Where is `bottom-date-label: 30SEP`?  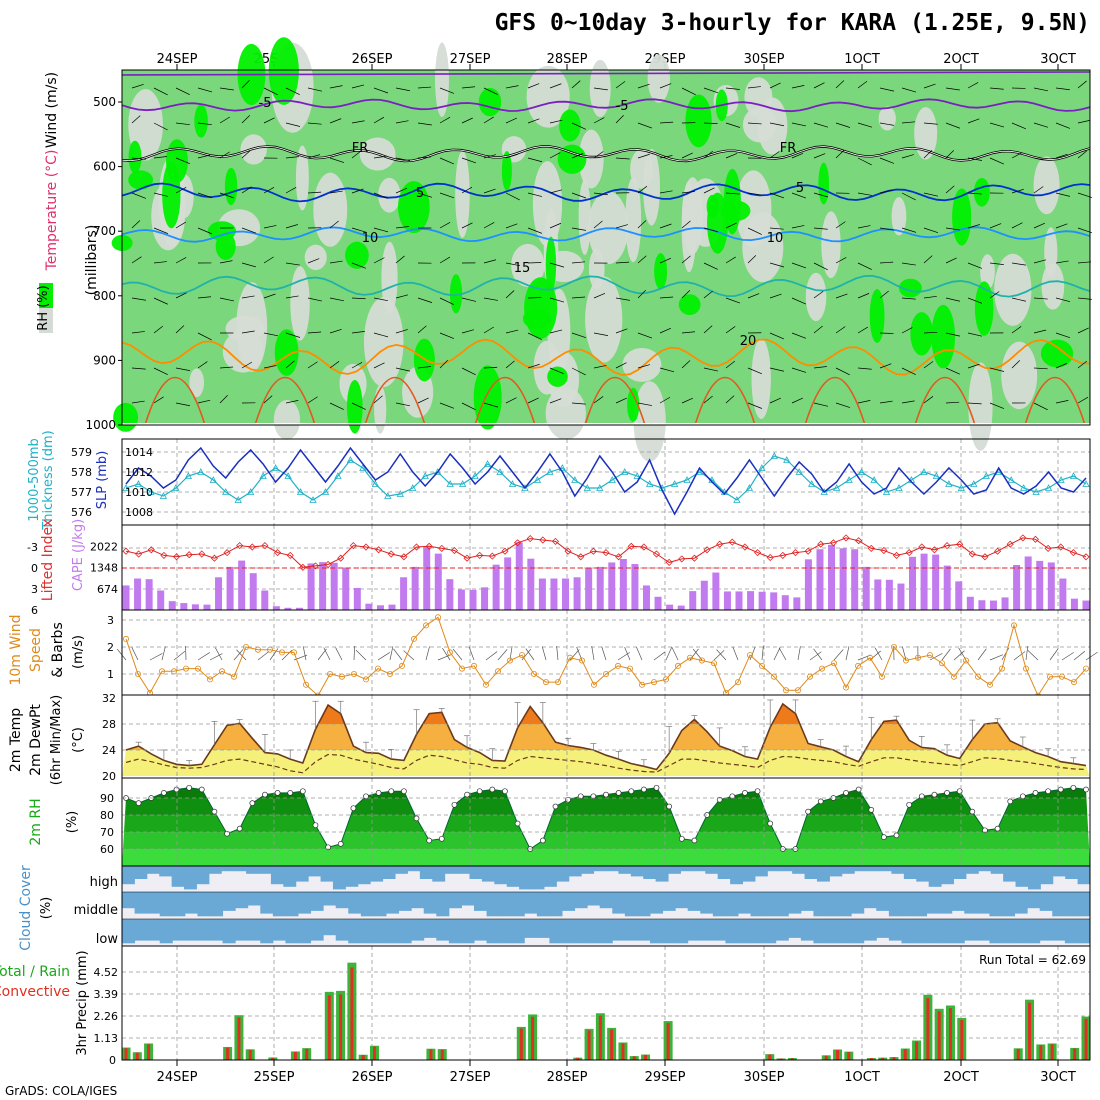
bottom-date-label: 30SEP is located at coordinates (764, 1077).